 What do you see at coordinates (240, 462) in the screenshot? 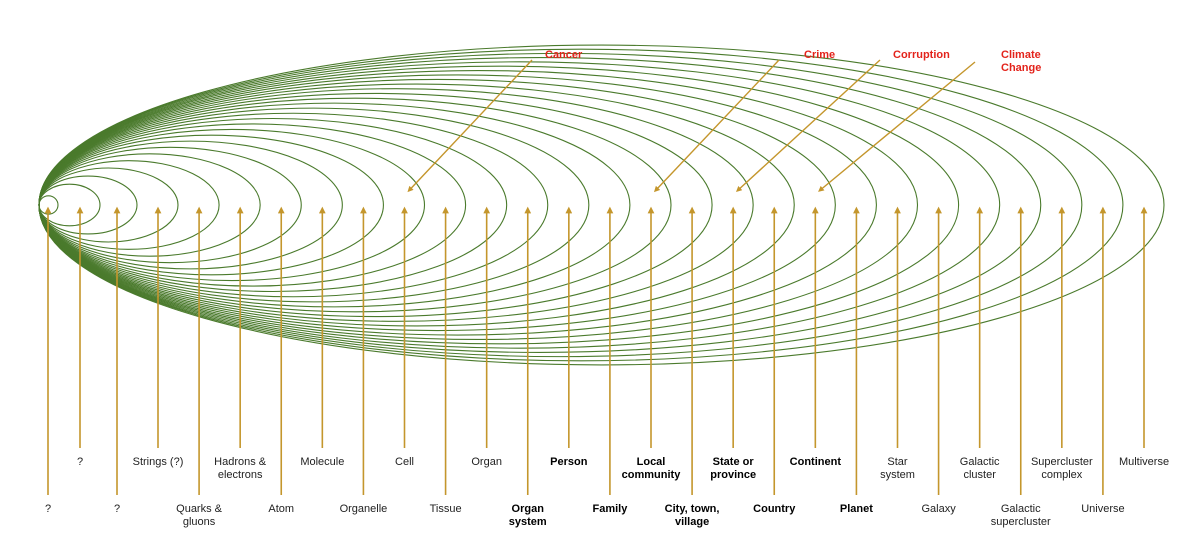
I see `level-label-line: Hadrons &` at bounding box center [240, 462].